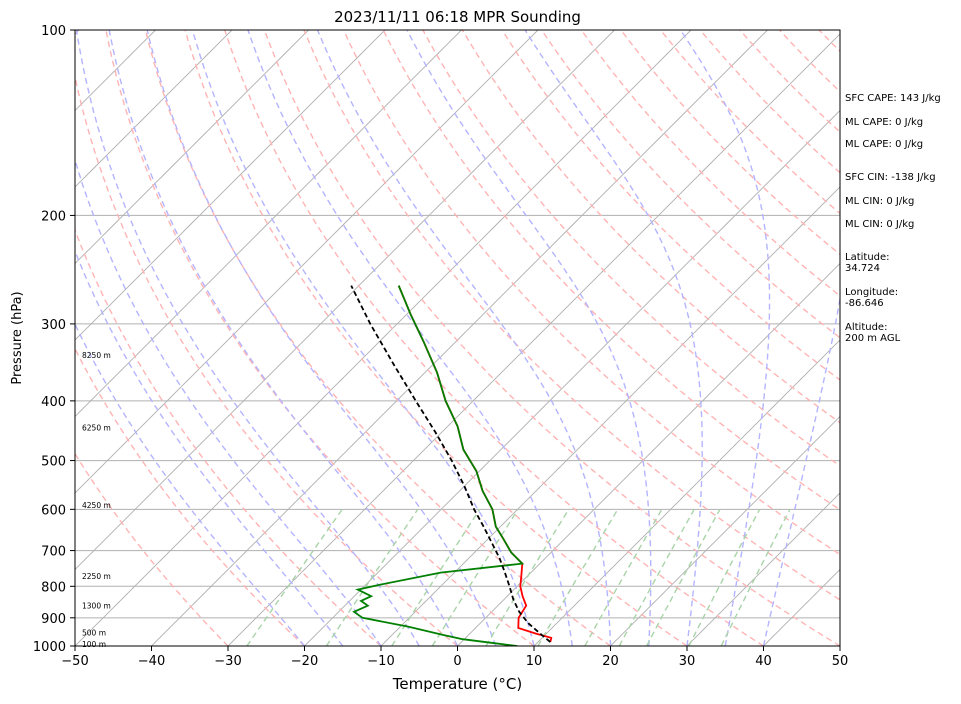 The height and width of the screenshot is (704, 961). I want to click on longitude-value: -86.646, so click(864, 303).